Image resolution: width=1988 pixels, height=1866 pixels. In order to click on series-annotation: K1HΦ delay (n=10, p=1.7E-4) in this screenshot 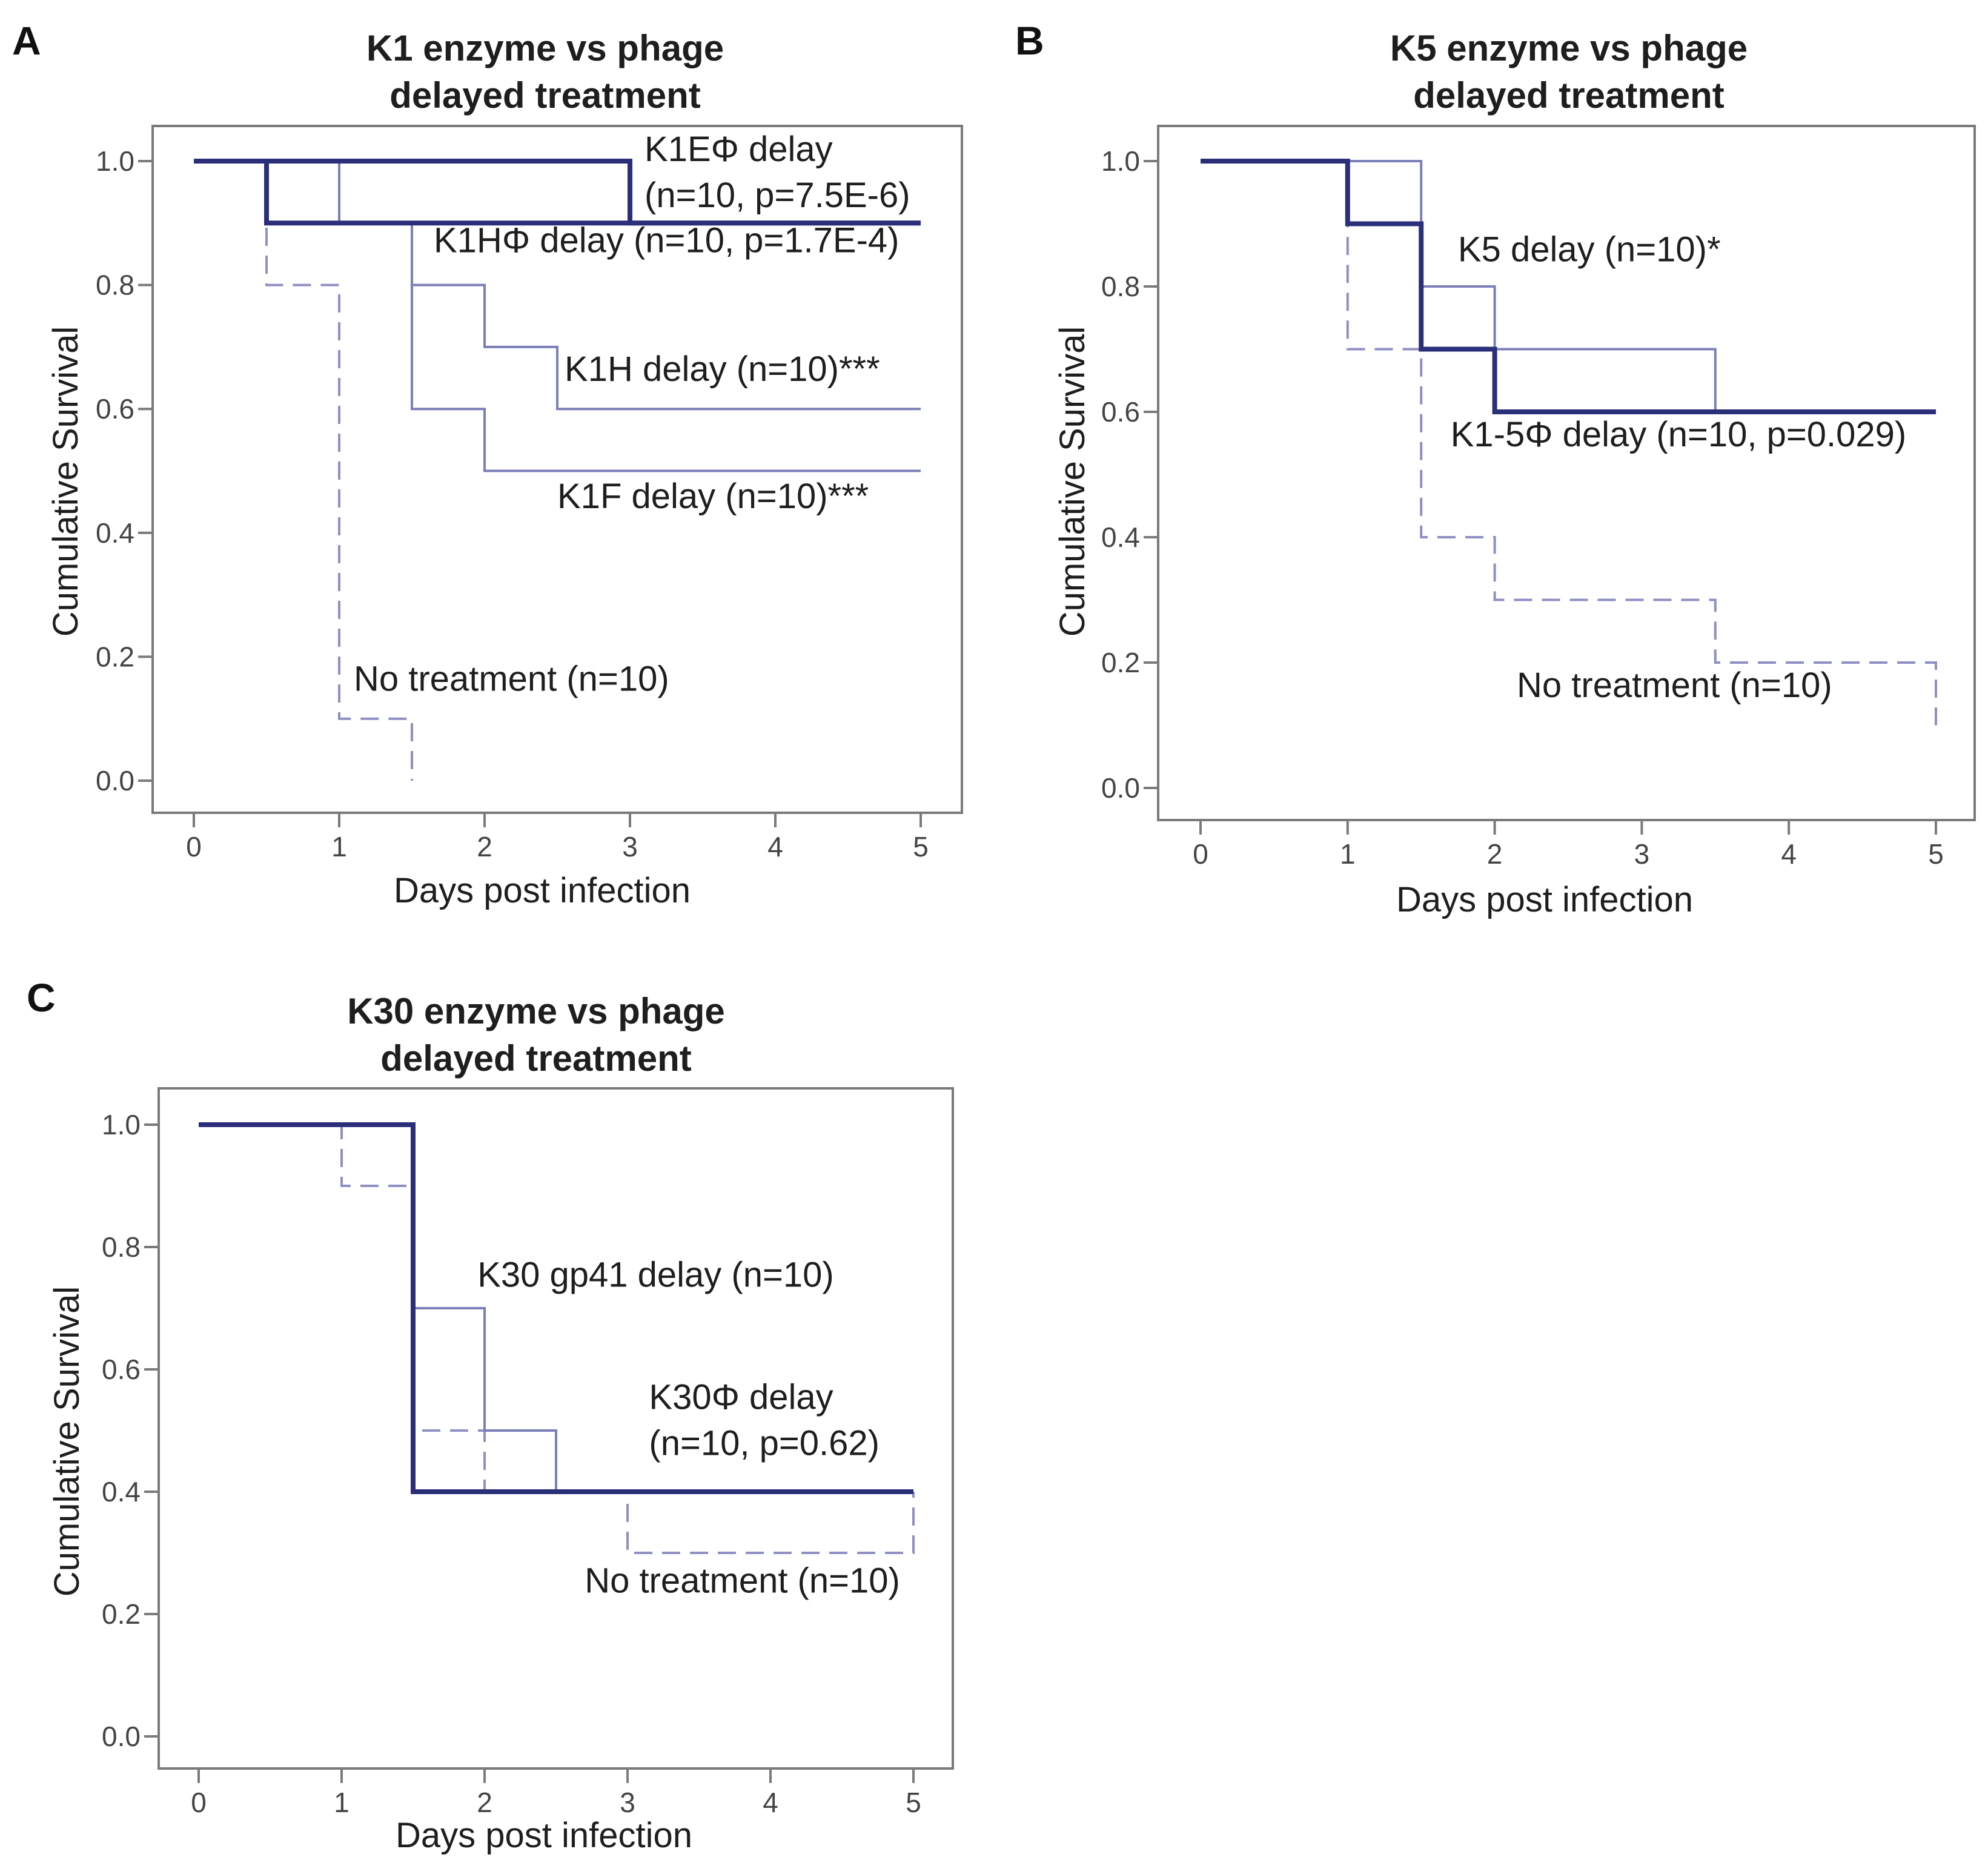, I will do `click(667, 240)`.